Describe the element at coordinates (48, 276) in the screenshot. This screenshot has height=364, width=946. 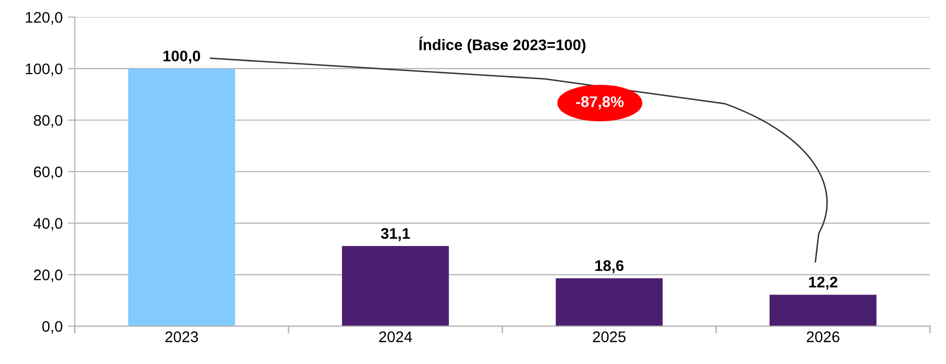
I see `y-tick-label: 20,0` at that location.